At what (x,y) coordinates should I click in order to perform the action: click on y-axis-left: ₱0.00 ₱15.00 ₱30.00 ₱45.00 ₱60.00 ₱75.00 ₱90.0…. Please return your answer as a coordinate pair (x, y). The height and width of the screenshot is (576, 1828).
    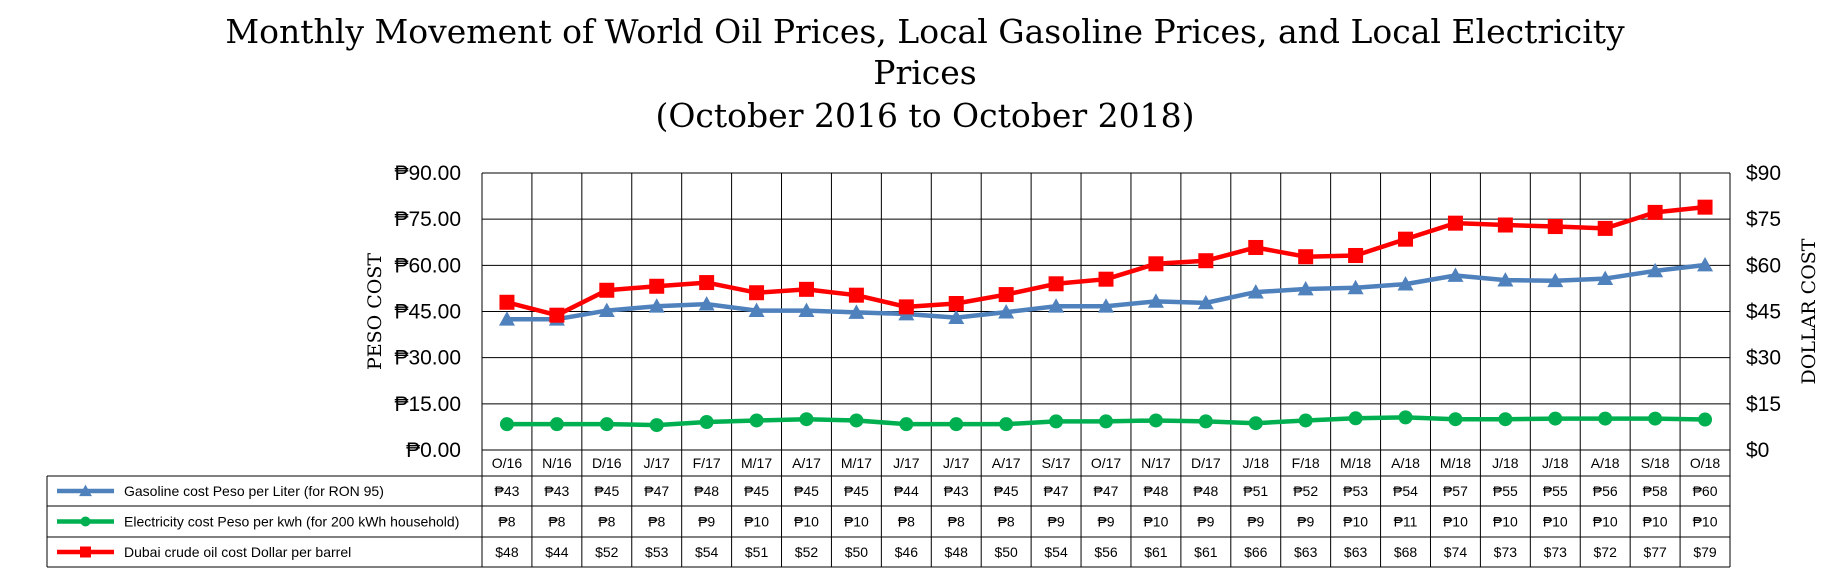
    Looking at the image, I should click on (427, 312).